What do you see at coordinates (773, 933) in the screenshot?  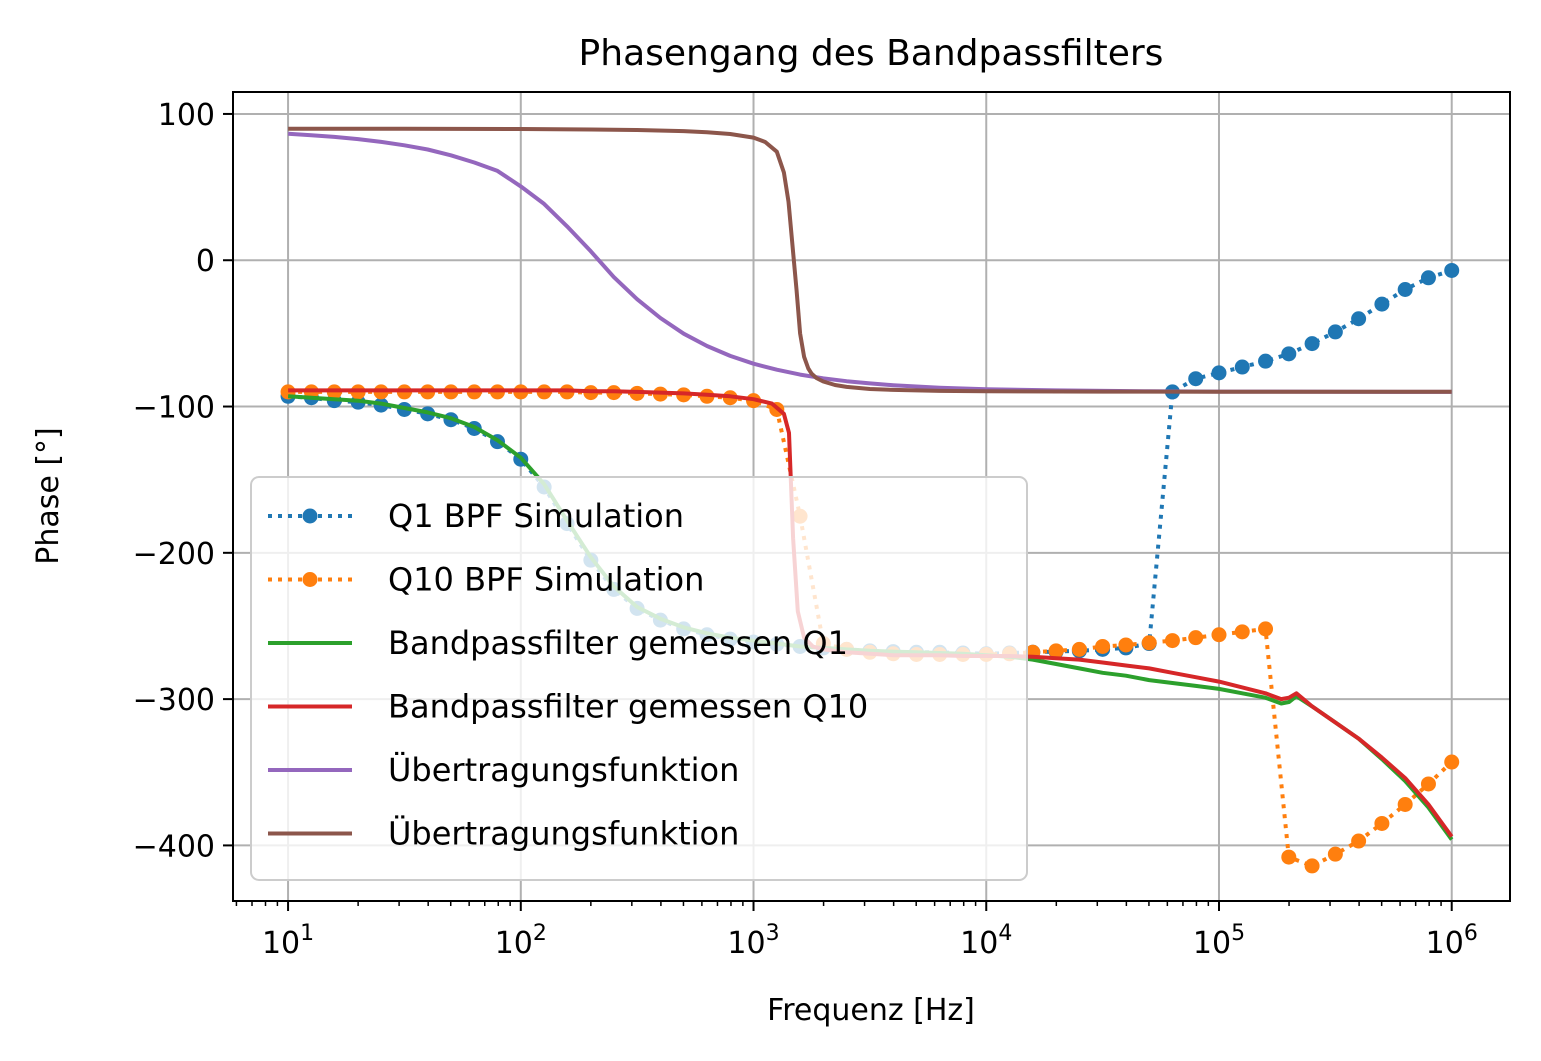 I see `x-tick-exponent: 3` at bounding box center [773, 933].